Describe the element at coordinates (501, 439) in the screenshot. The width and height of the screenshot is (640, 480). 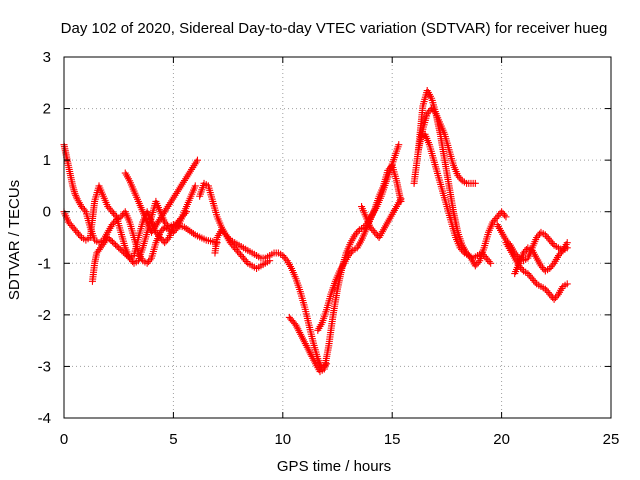
I see `x-tick-label: 20` at that location.